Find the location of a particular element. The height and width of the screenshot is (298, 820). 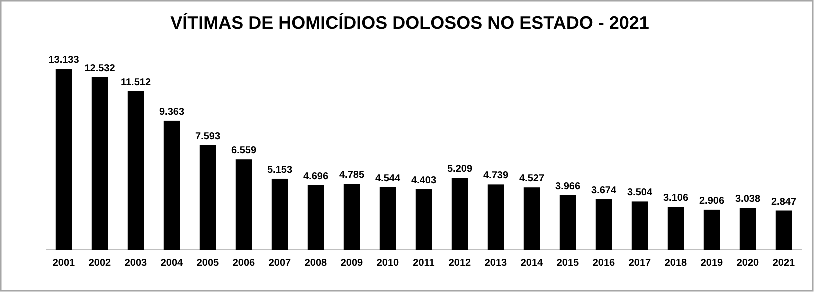

data-label: 9.363 is located at coordinates (172, 112).